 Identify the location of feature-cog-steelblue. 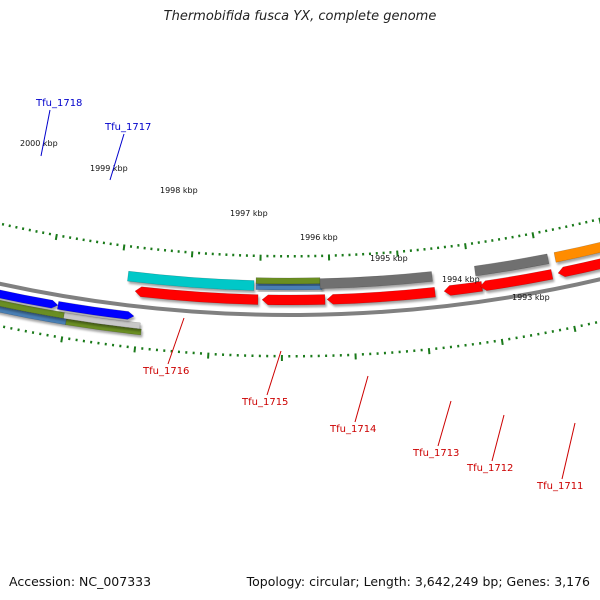
(289, 287).